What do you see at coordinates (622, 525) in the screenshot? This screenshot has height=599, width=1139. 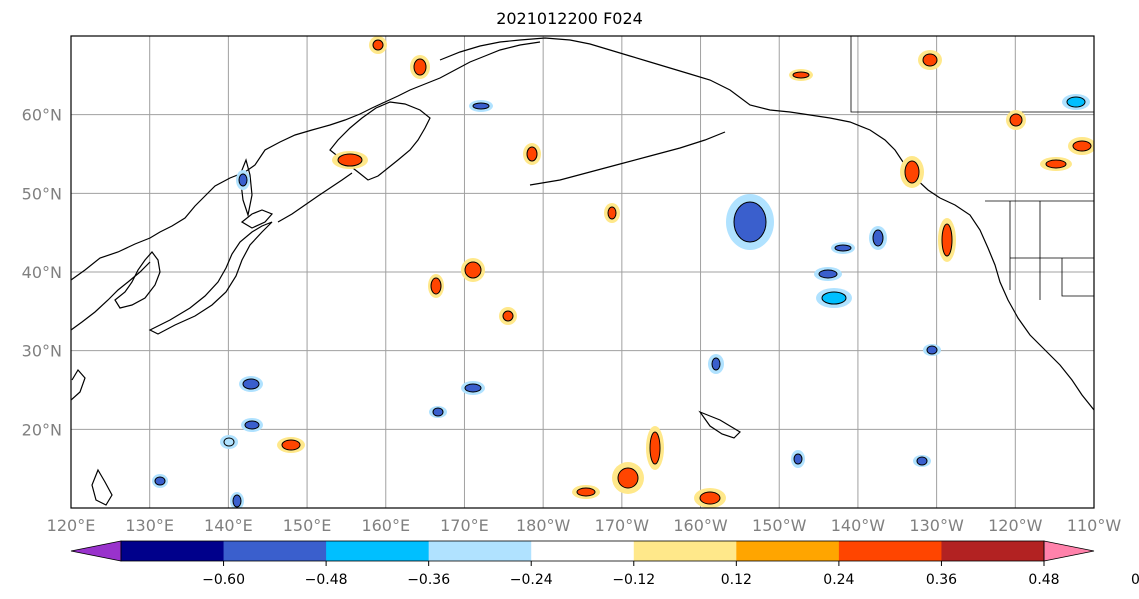 I see `lon-label: 170°W` at bounding box center [622, 525].